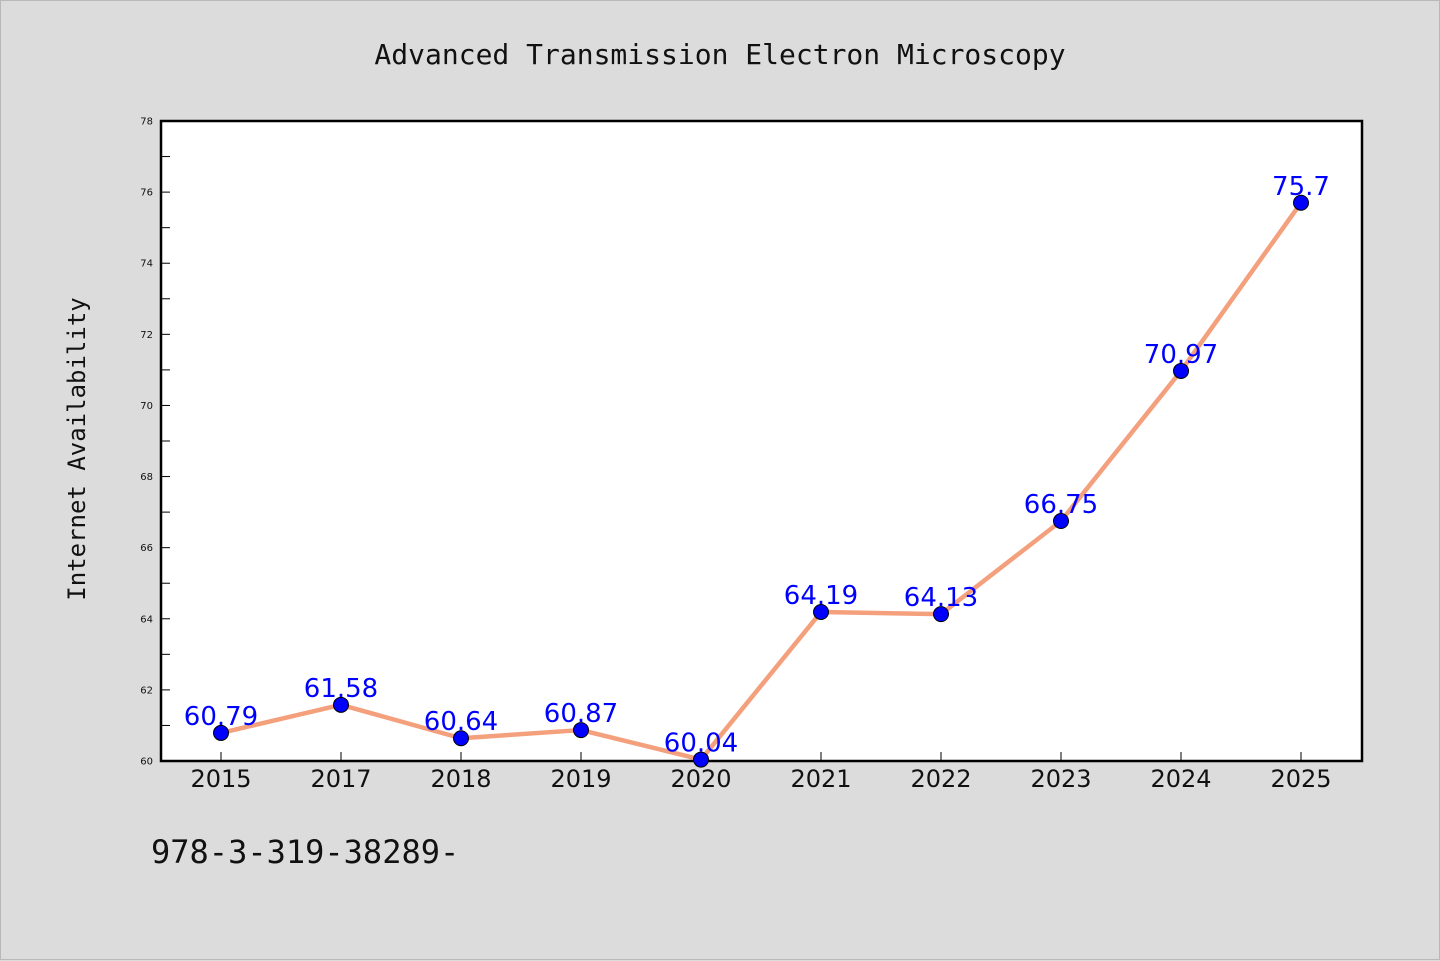  I want to click on y-tick-label: 78, so click(146, 122).